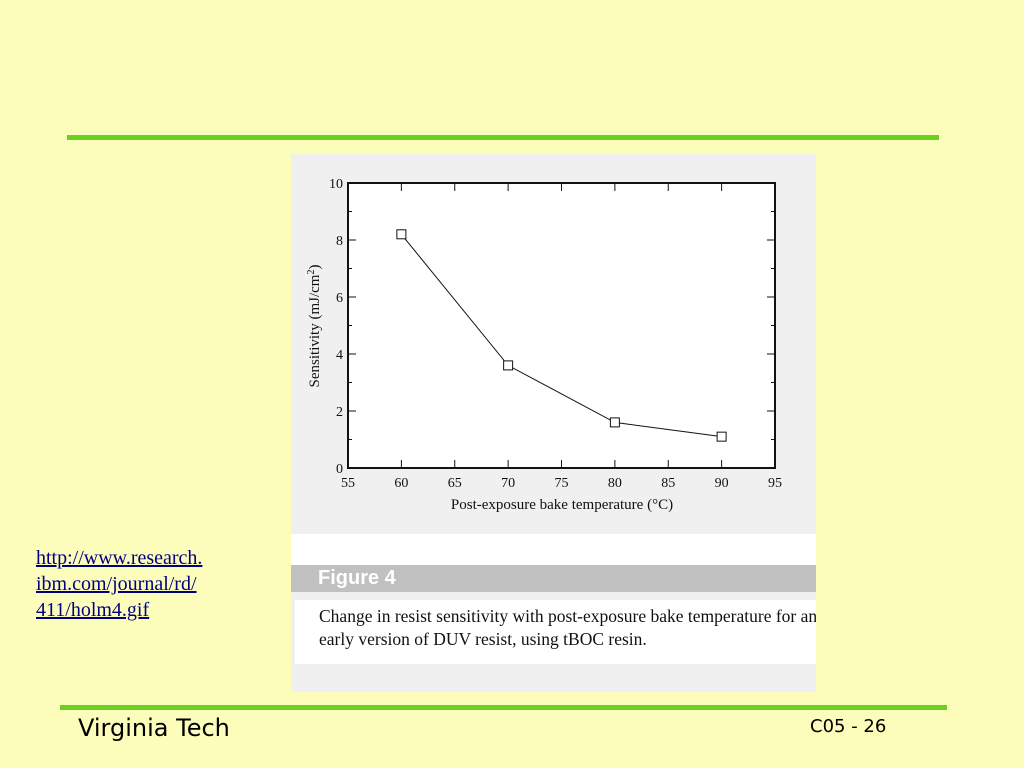  What do you see at coordinates (553, 549) in the screenshot?
I see `figure-spacer` at bounding box center [553, 549].